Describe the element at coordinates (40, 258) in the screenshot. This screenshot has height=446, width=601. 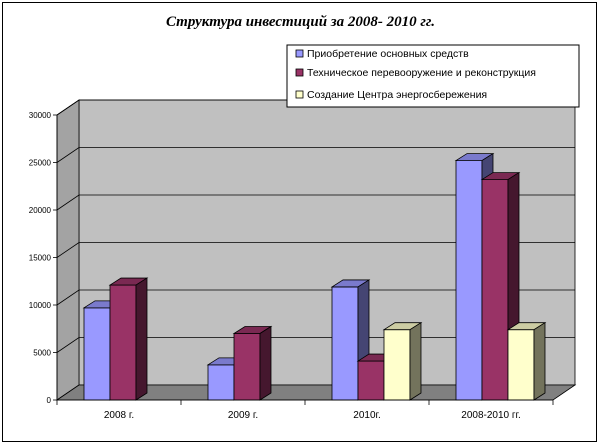
I see `y-tick-label: 15000` at that location.